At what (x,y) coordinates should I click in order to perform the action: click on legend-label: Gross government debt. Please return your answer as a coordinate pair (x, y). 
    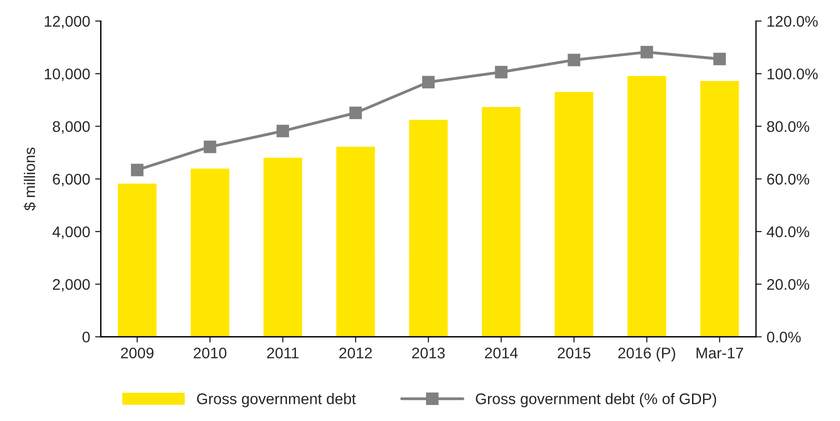
    Looking at the image, I should click on (276, 400).